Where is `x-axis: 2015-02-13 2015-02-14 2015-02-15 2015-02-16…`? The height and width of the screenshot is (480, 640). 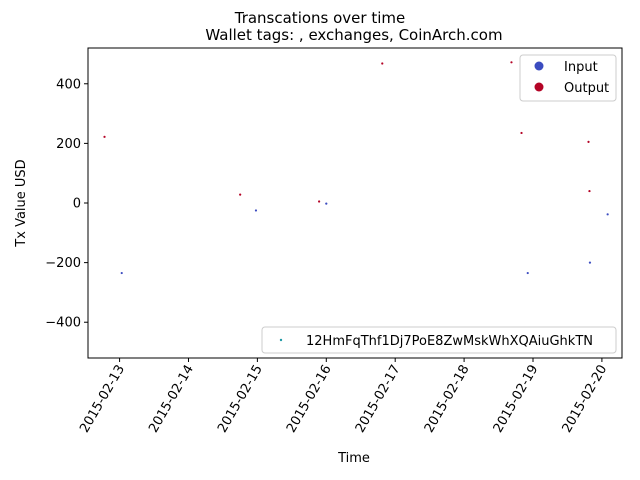 x-axis: 2015-02-13 2015-02-14 2015-02-15 2015-02-16… is located at coordinates (343, 396).